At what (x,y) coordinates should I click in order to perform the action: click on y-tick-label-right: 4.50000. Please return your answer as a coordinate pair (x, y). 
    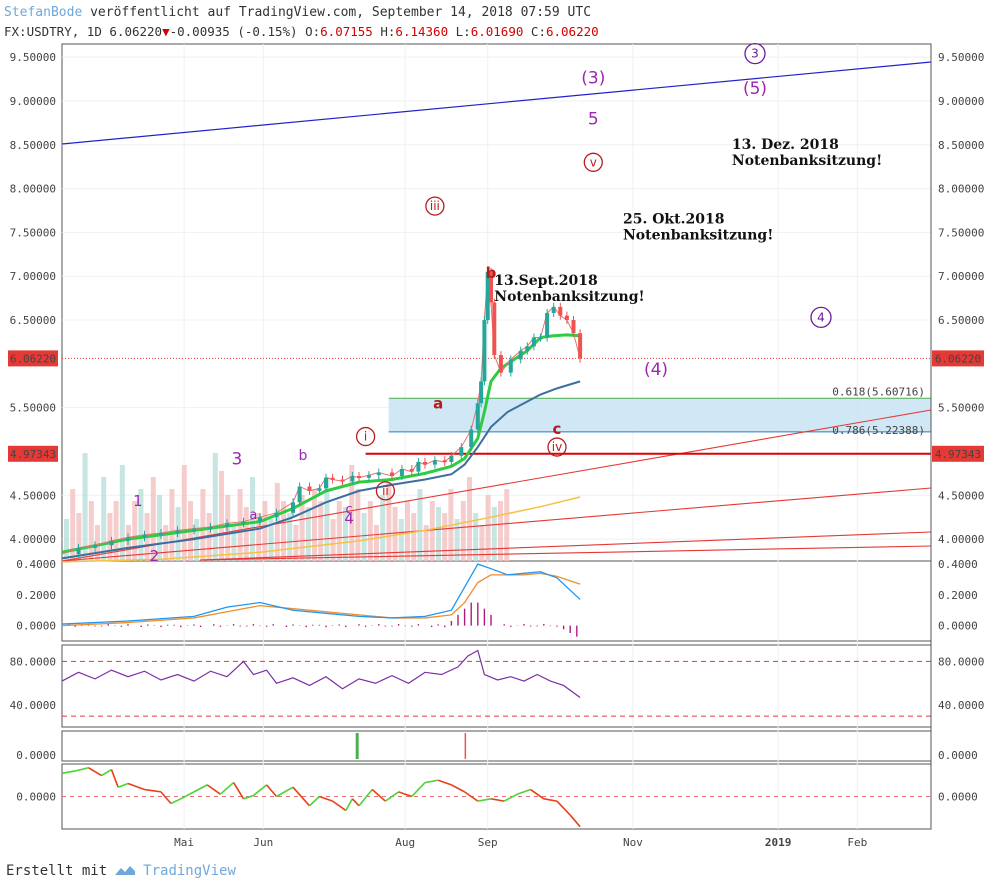
    Looking at the image, I should click on (961, 495).